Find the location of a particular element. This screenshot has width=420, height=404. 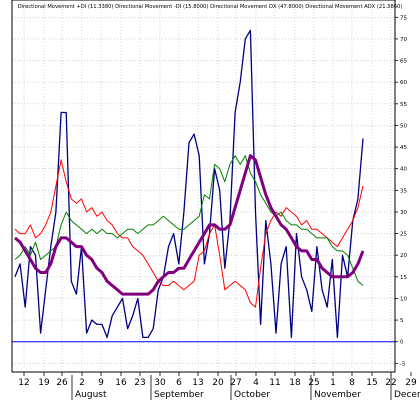

x-day-label: 12 is located at coordinates (23, 383).